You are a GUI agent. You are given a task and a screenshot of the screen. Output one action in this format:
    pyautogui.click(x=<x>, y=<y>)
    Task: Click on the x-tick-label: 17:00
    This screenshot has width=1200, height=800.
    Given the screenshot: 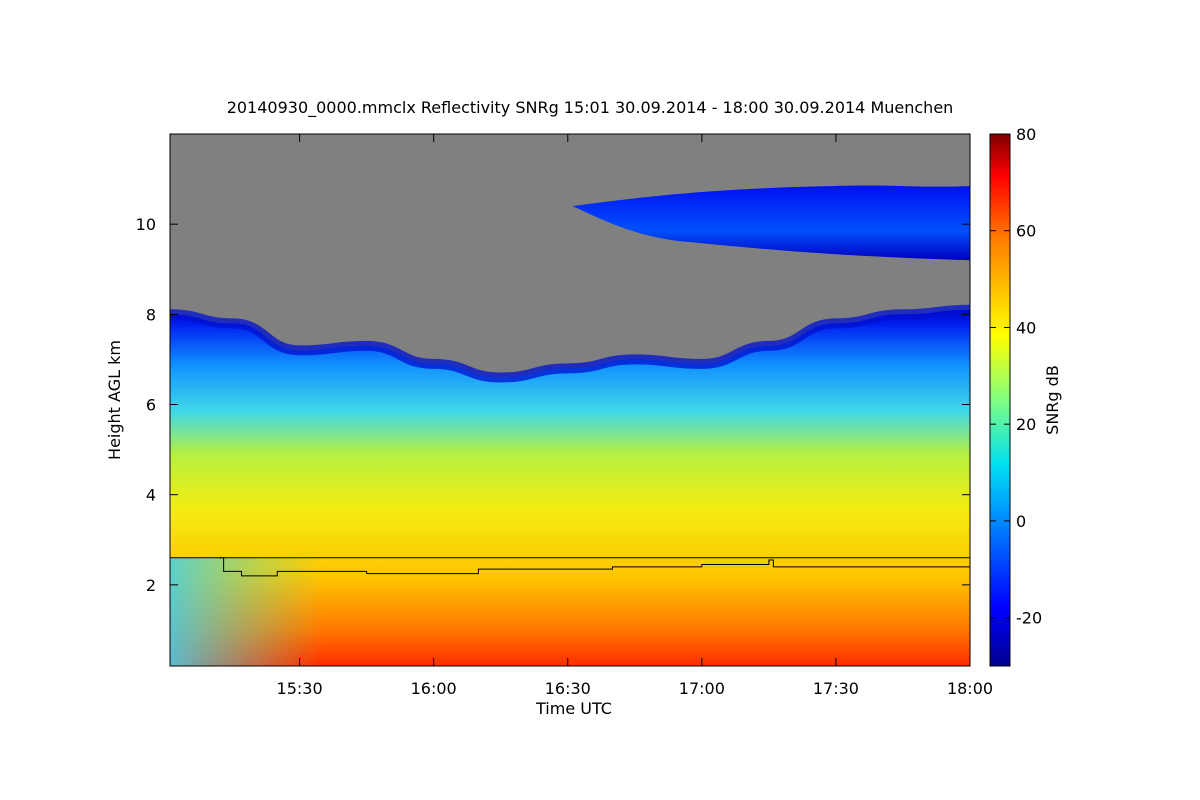 What is the action you would take?
    pyautogui.click(x=702, y=688)
    